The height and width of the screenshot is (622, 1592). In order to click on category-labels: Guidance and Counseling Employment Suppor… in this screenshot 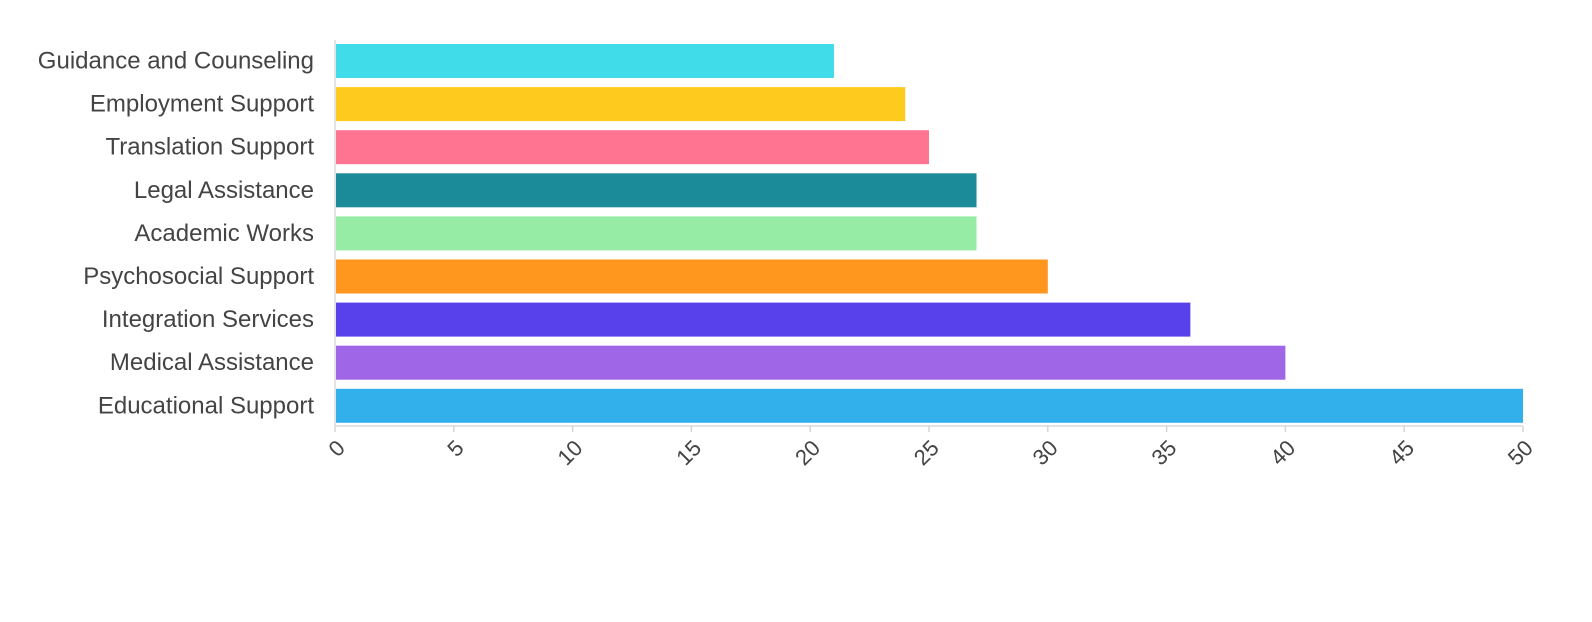, I will do `click(176, 234)`.